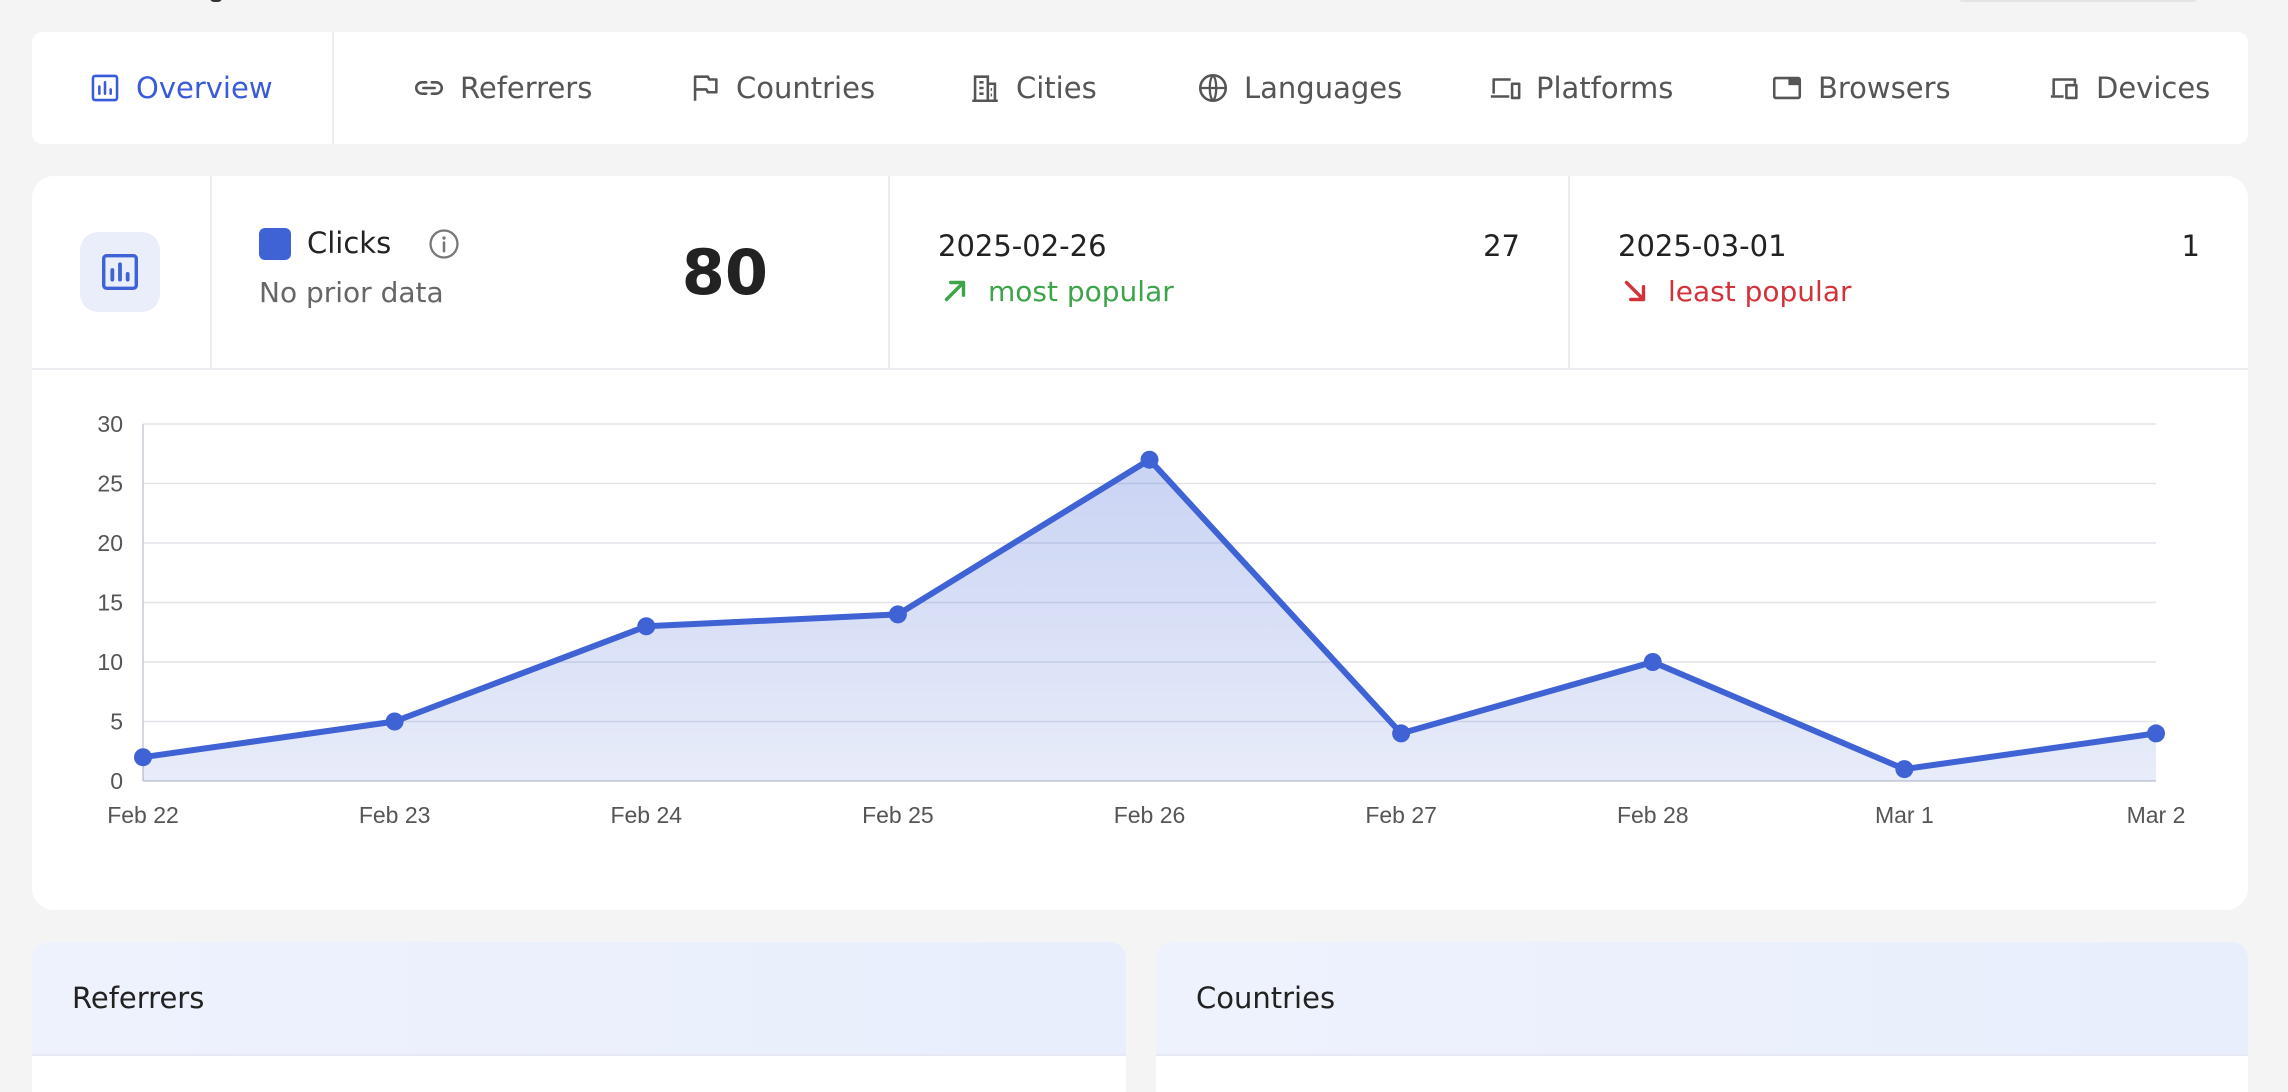  I want to click on least-popular-note: least popular, so click(1735, 291).